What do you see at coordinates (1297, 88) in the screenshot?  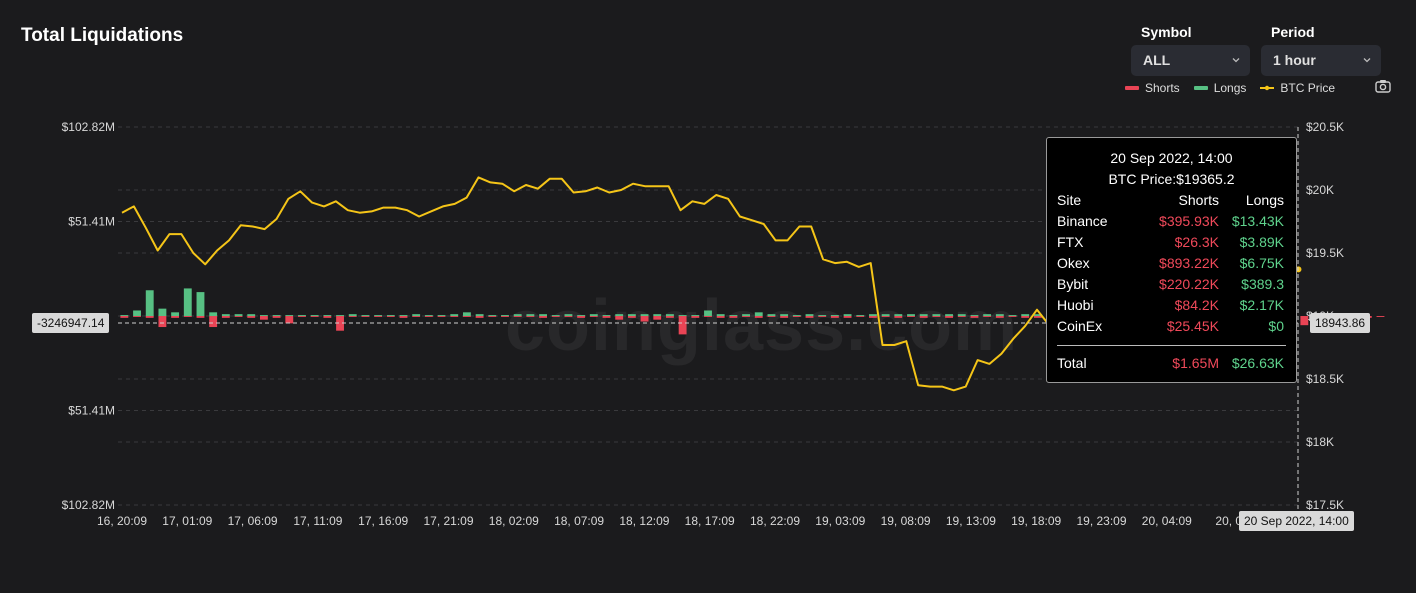 I see `legend-item-btc-price: BTC Price` at bounding box center [1297, 88].